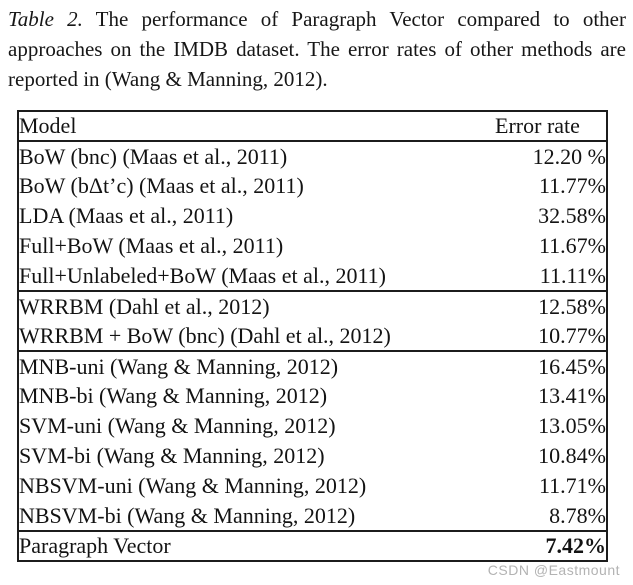 The image size is (633, 585). What do you see at coordinates (177, 425) in the screenshot?
I see `model-cell: SVM-uni (Wang & Manning, 2012)` at bounding box center [177, 425].